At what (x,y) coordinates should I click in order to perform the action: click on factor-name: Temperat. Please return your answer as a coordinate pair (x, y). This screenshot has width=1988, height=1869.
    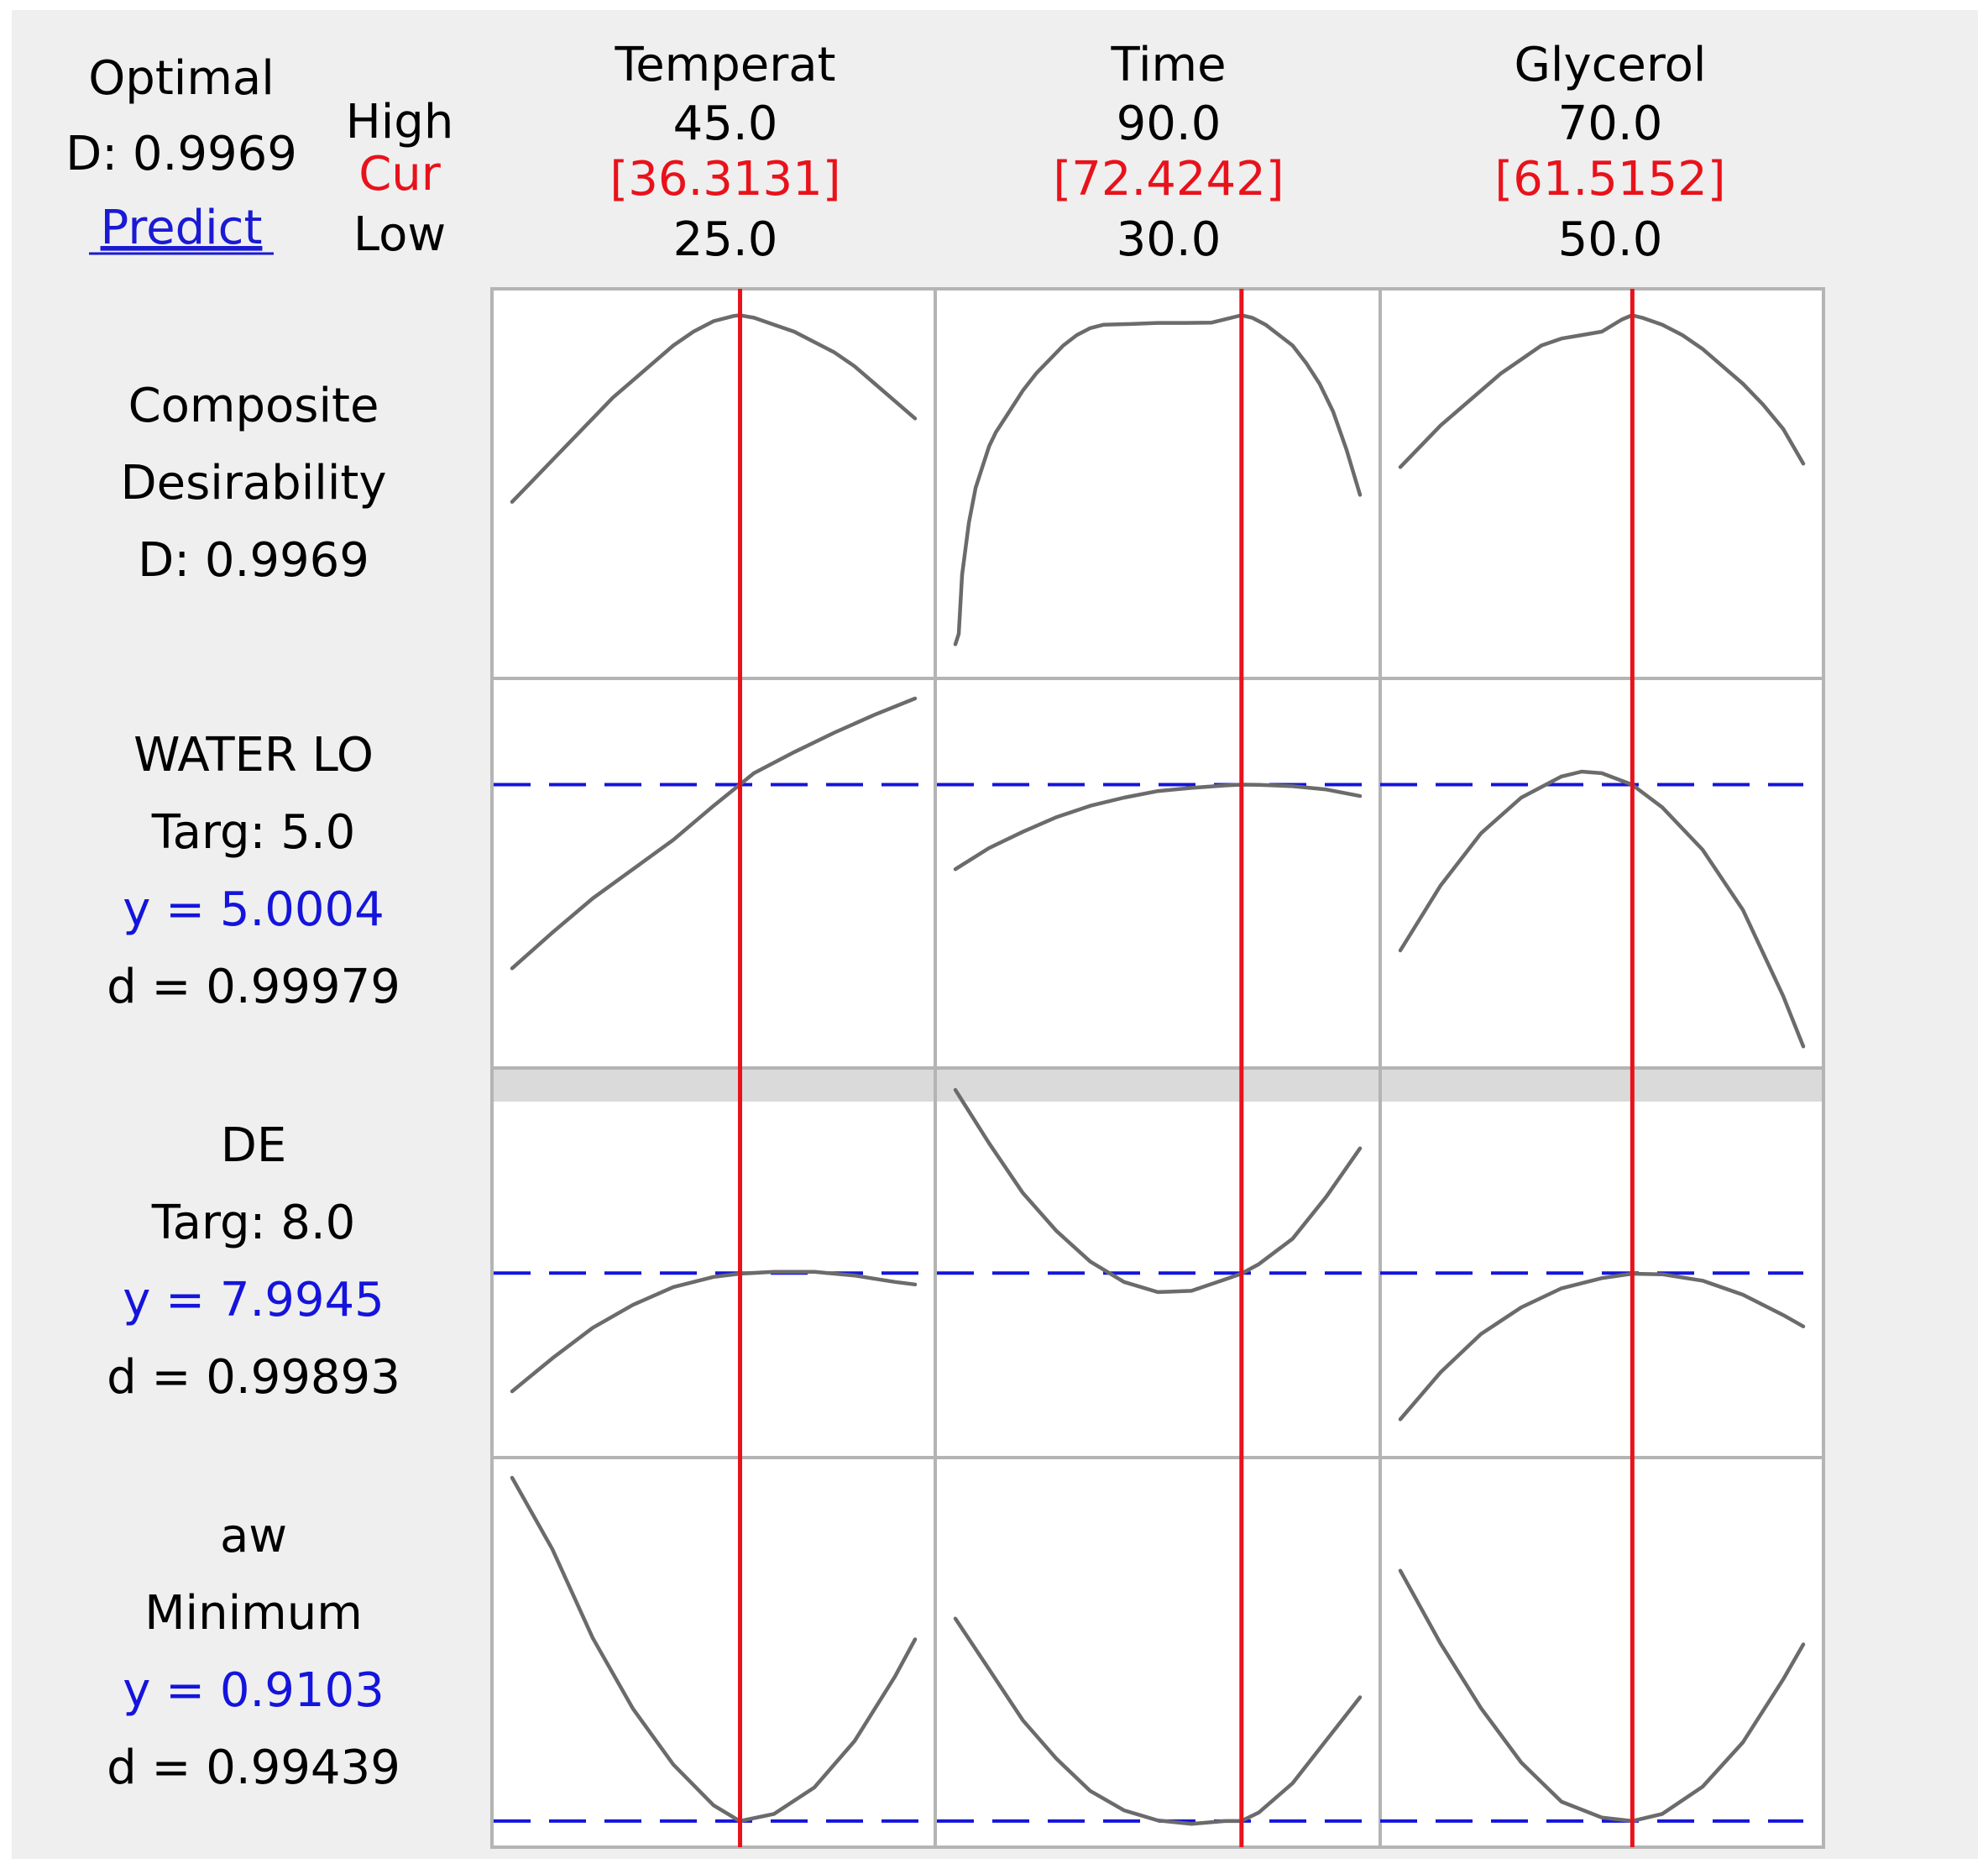
    Looking at the image, I should click on (725, 65).